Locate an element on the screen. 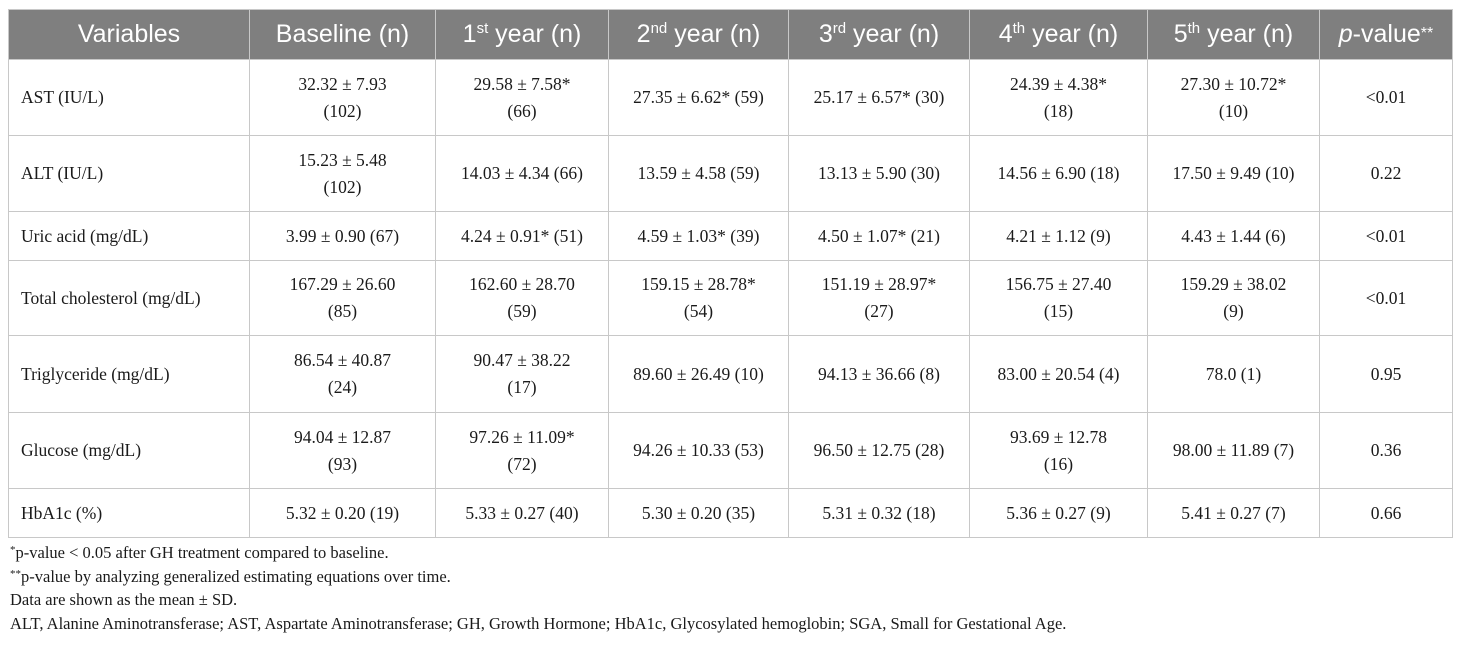 The image size is (1460, 647). value-text: 93.69 ± 12.78 is located at coordinates (1058, 436).